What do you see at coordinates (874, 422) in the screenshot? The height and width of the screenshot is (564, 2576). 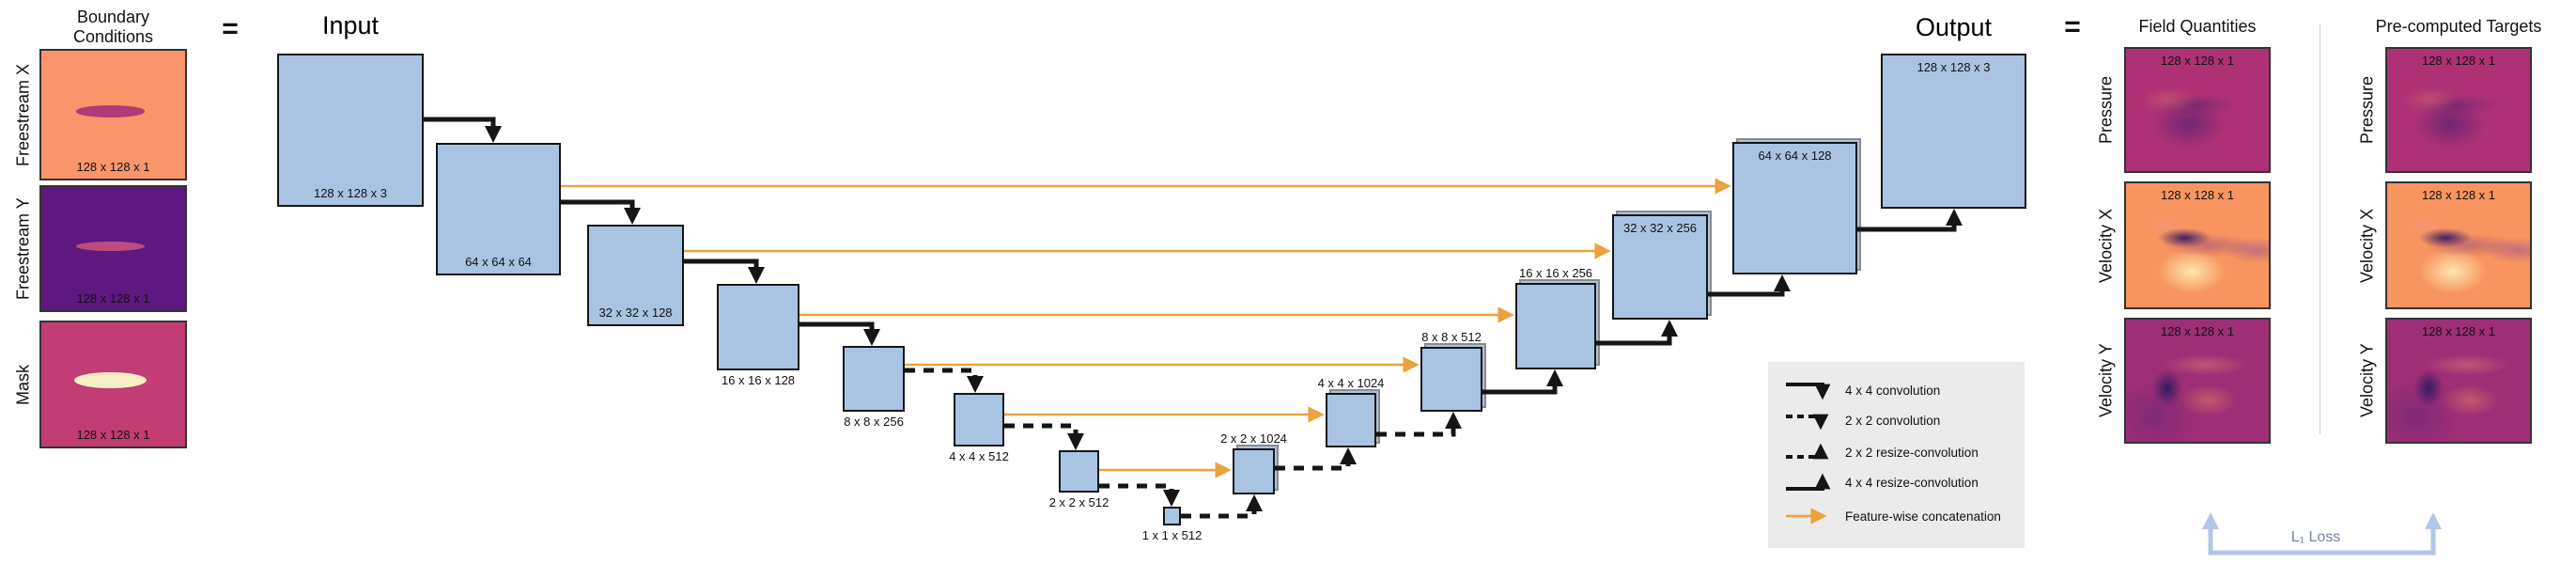 I see `feature-box-dims: 8 x 8 x 256` at bounding box center [874, 422].